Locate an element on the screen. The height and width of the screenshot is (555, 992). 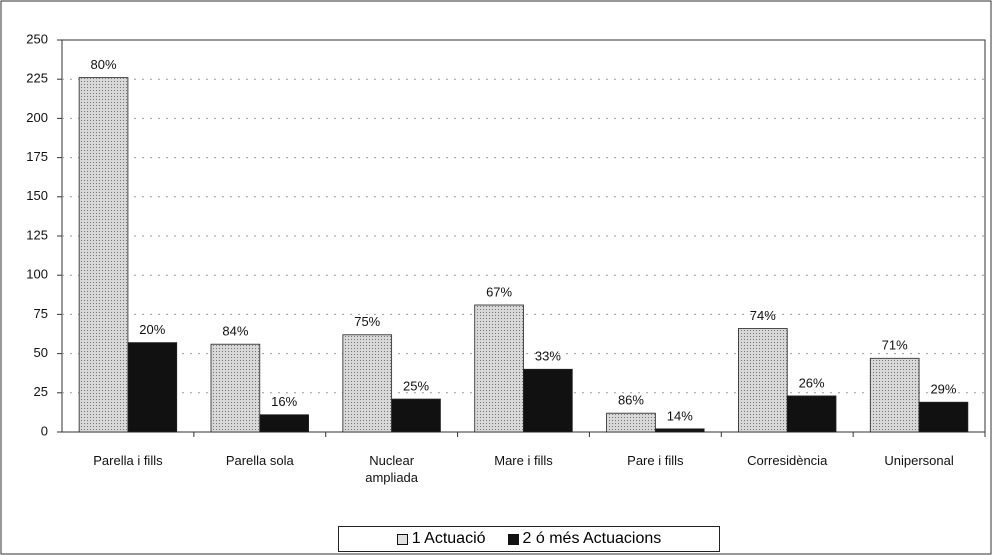
share-label: 75% is located at coordinates (367, 321).